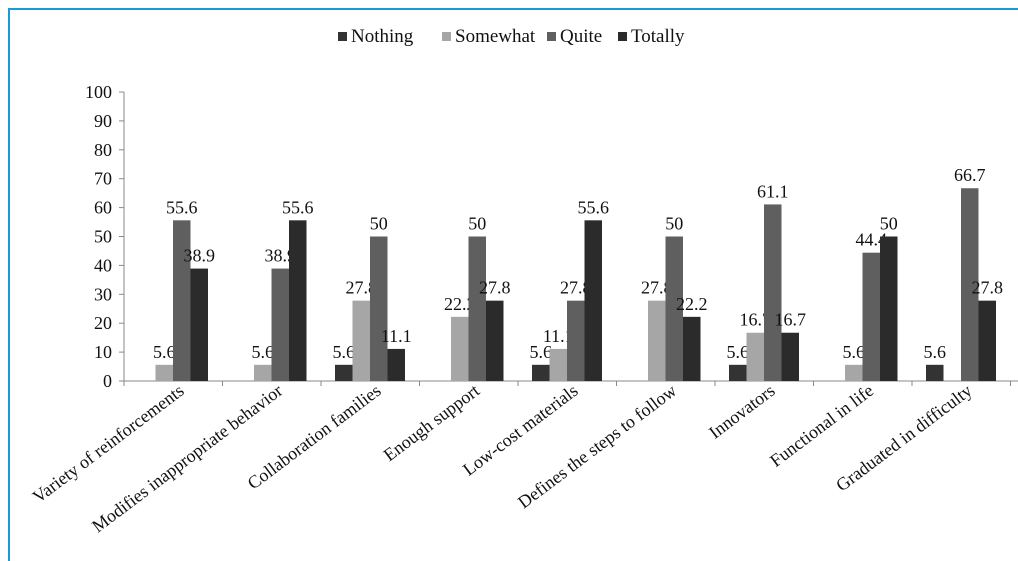 The height and width of the screenshot is (561, 1018). What do you see at coordinates (107, 381) in the screenshot?
I see `y-tick-label: 0` at bounding box center [107, 381].